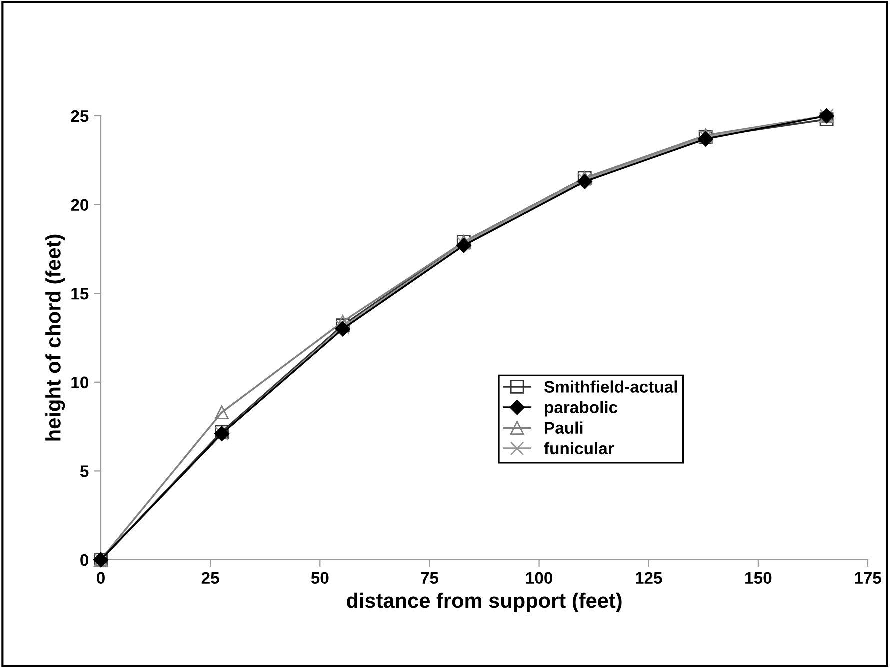 The height and width of the screenshot is (668, 890). Describe the element at coordinates (581, 409) in the screenshot. I see `legend-label: parabolic` at that location.